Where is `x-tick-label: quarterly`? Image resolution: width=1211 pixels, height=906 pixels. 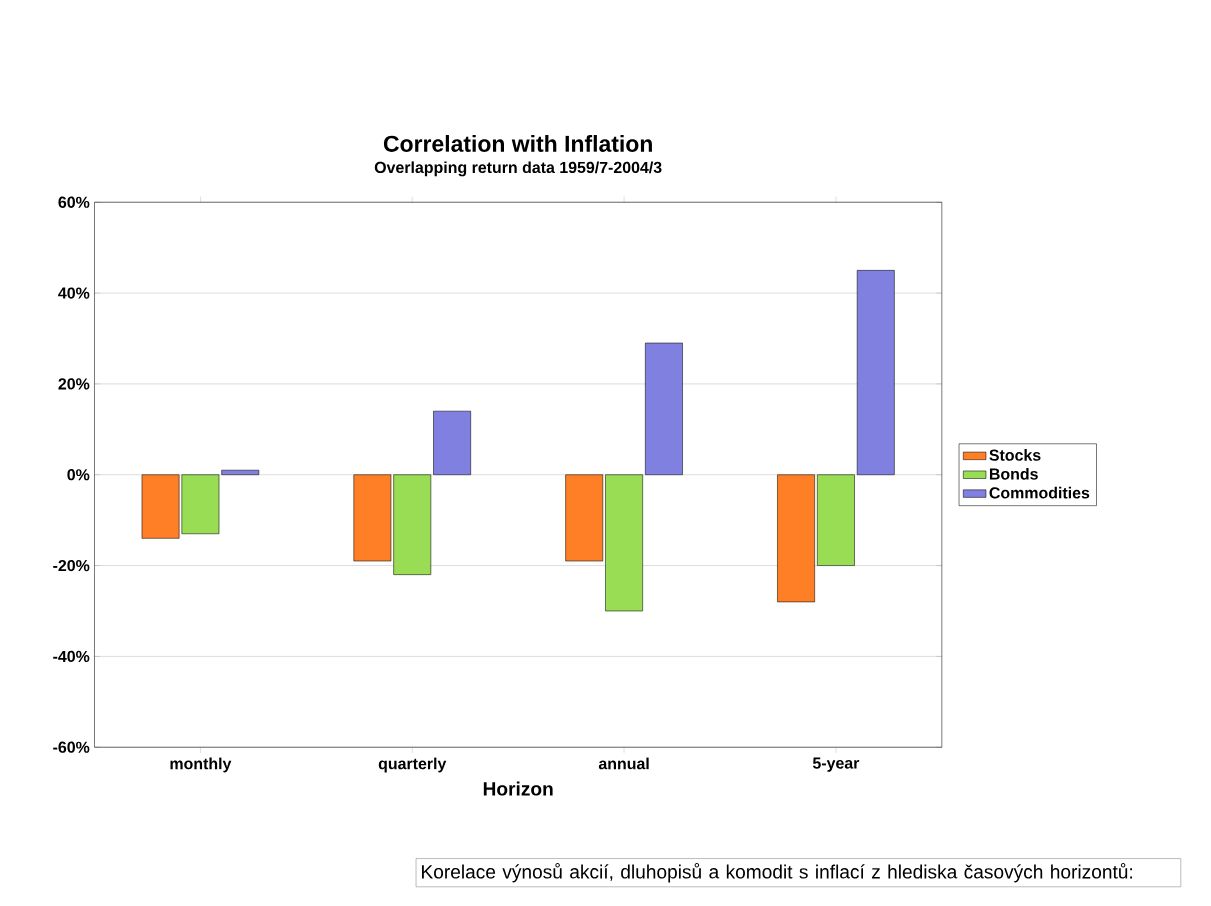 x-tick-label: quarterly is located at coordinates (412, 765).